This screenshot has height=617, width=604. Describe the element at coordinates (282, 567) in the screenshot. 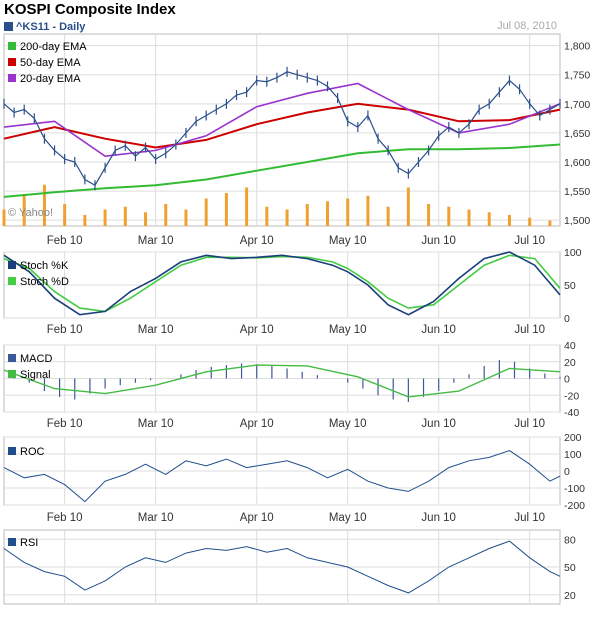

I see `rsi-line` at that location.